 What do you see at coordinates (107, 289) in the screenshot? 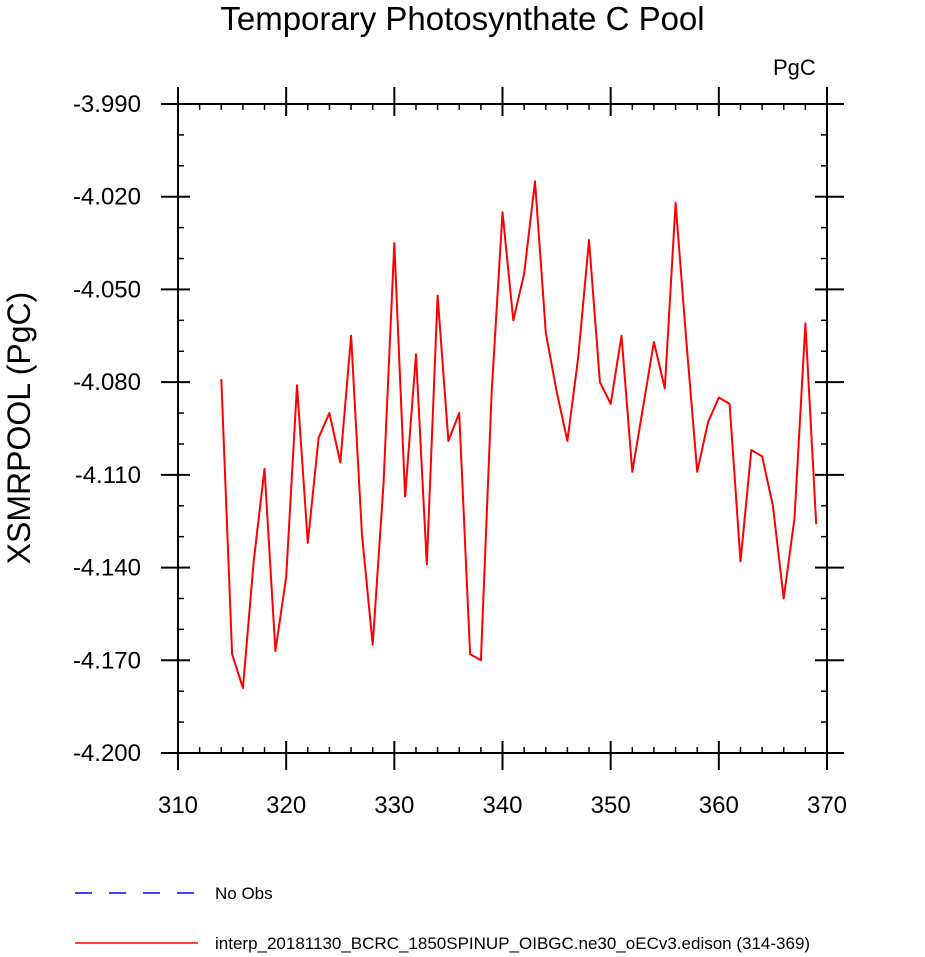
I see `y-tick-label: -4.050` at bounding box center [107, 289].